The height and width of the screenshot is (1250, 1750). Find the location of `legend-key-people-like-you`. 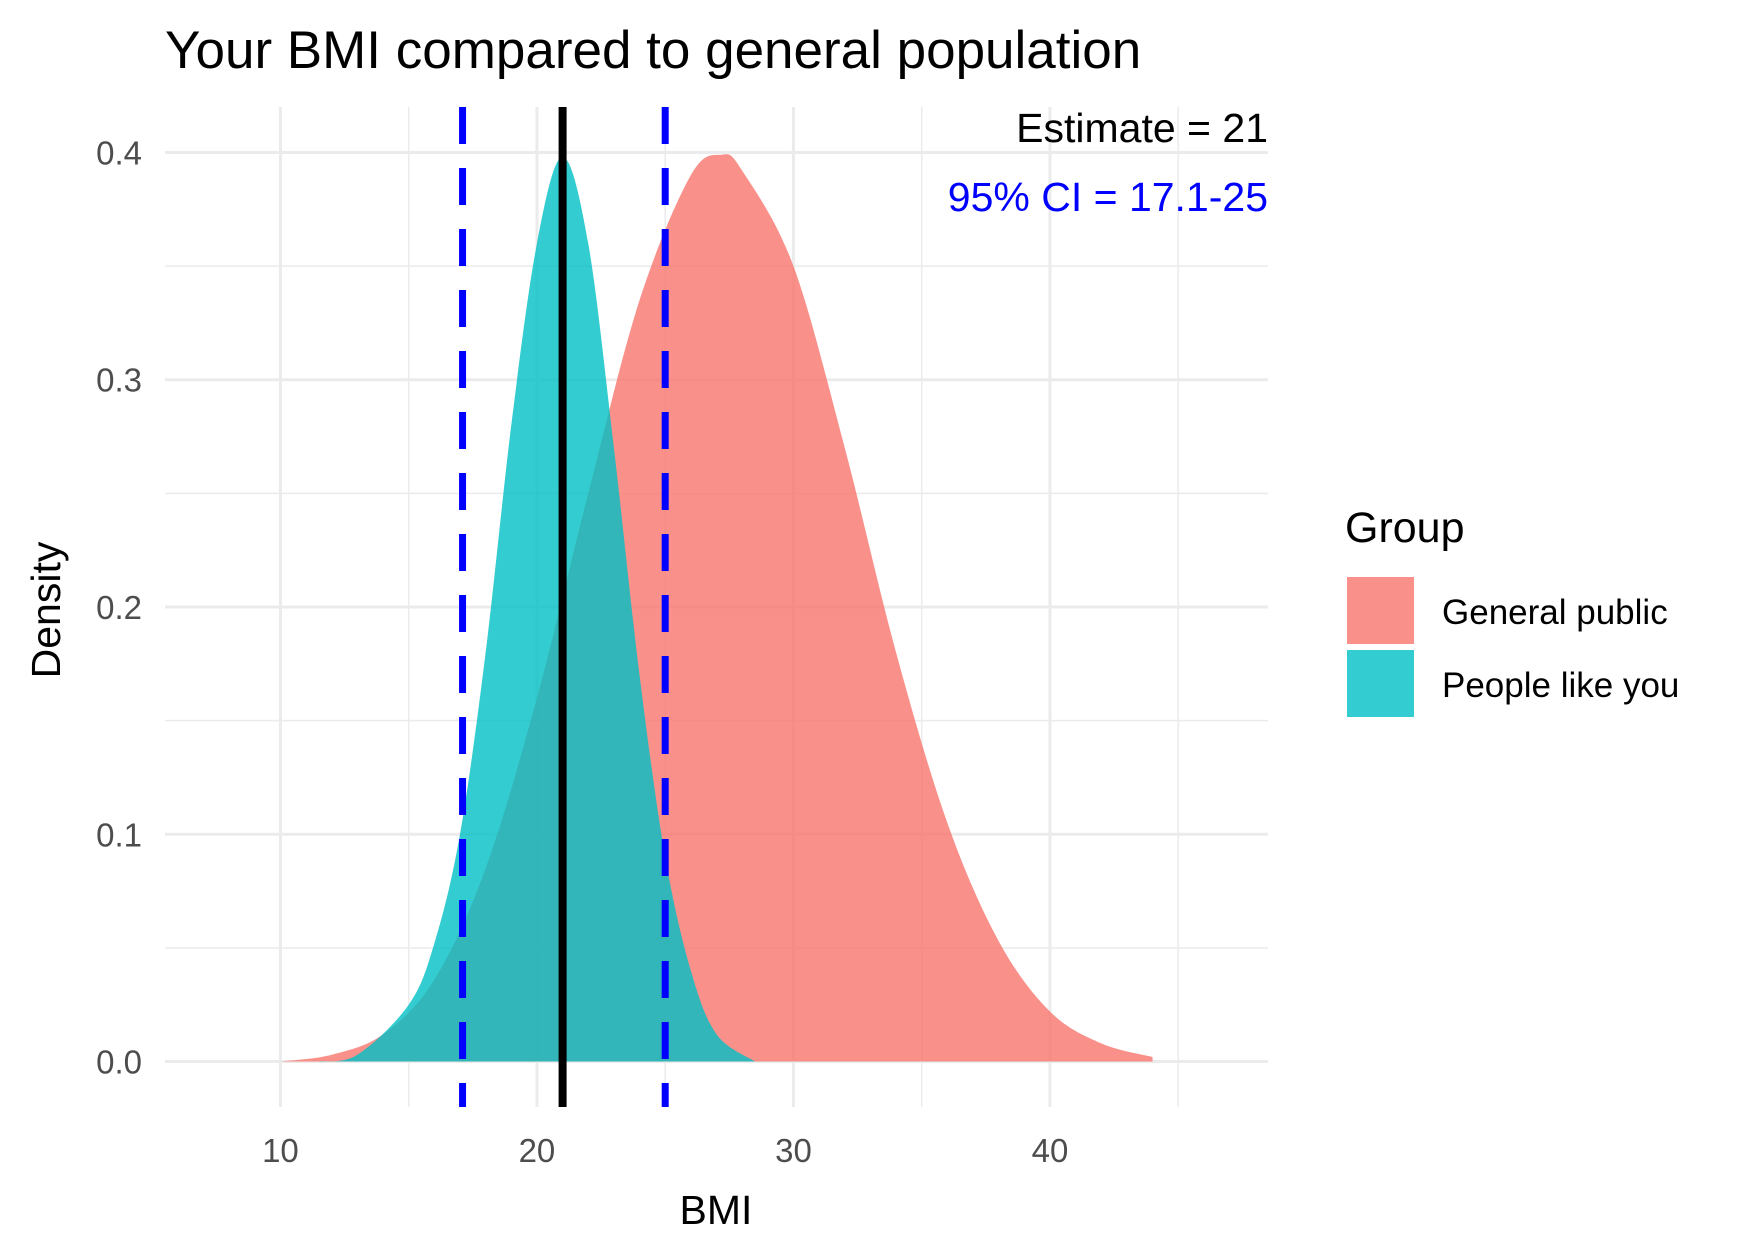

legend-key-people-like-you is located at coordinates (1380, 683).